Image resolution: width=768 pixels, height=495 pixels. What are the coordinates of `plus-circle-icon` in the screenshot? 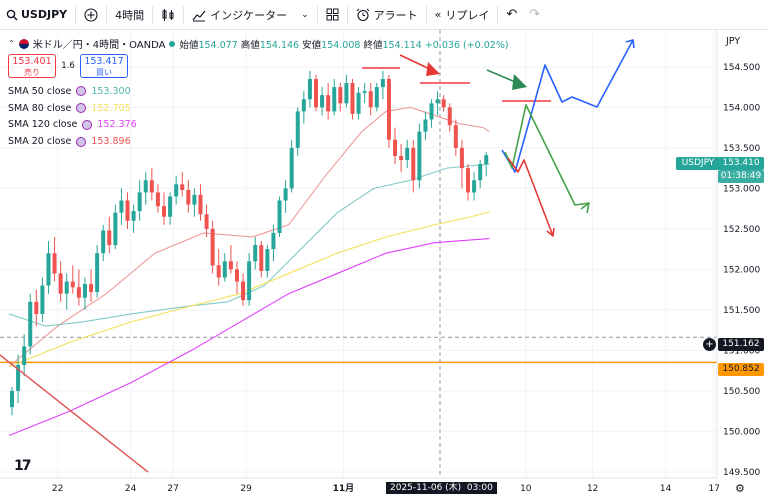 It's located at (91, 14).